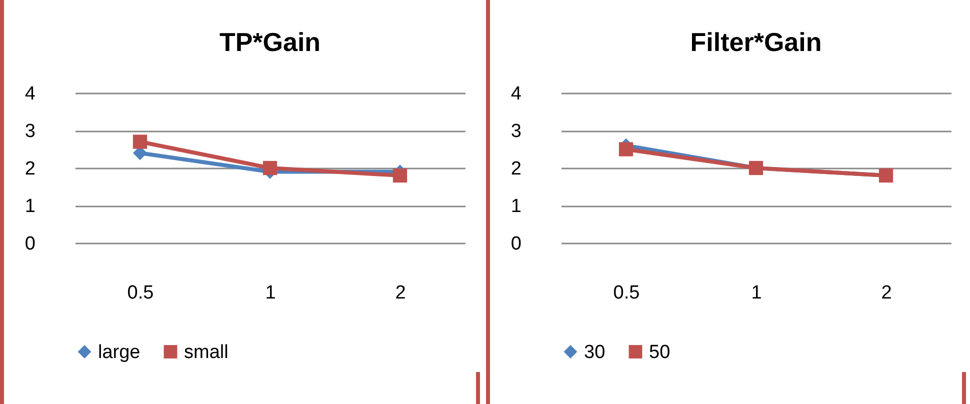 The width and height of the screenshot is (970, 404). What do you see at coordinates (659, 352) in the screenshot?
I see `legend-label: 50` at bounding box center [659, 352].